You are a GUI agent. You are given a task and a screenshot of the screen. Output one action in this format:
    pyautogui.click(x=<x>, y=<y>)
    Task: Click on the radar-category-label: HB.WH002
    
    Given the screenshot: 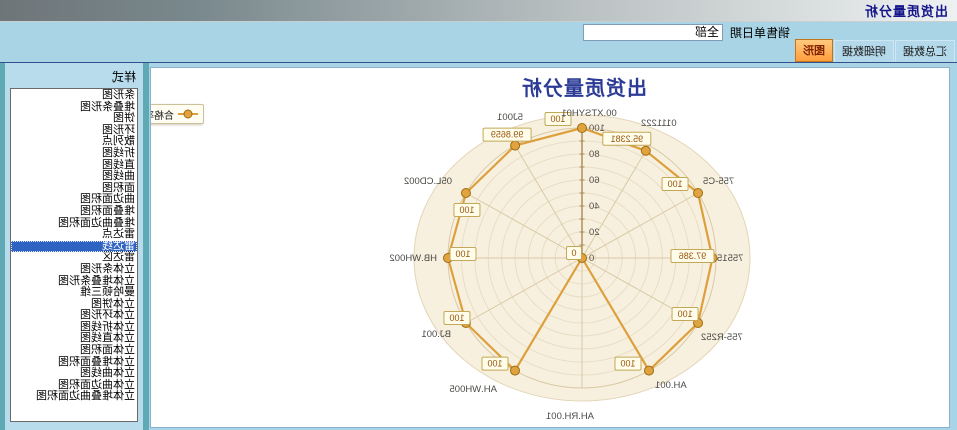 What is the action you would take?
    pyautogui.click(x=413, y=258)
    